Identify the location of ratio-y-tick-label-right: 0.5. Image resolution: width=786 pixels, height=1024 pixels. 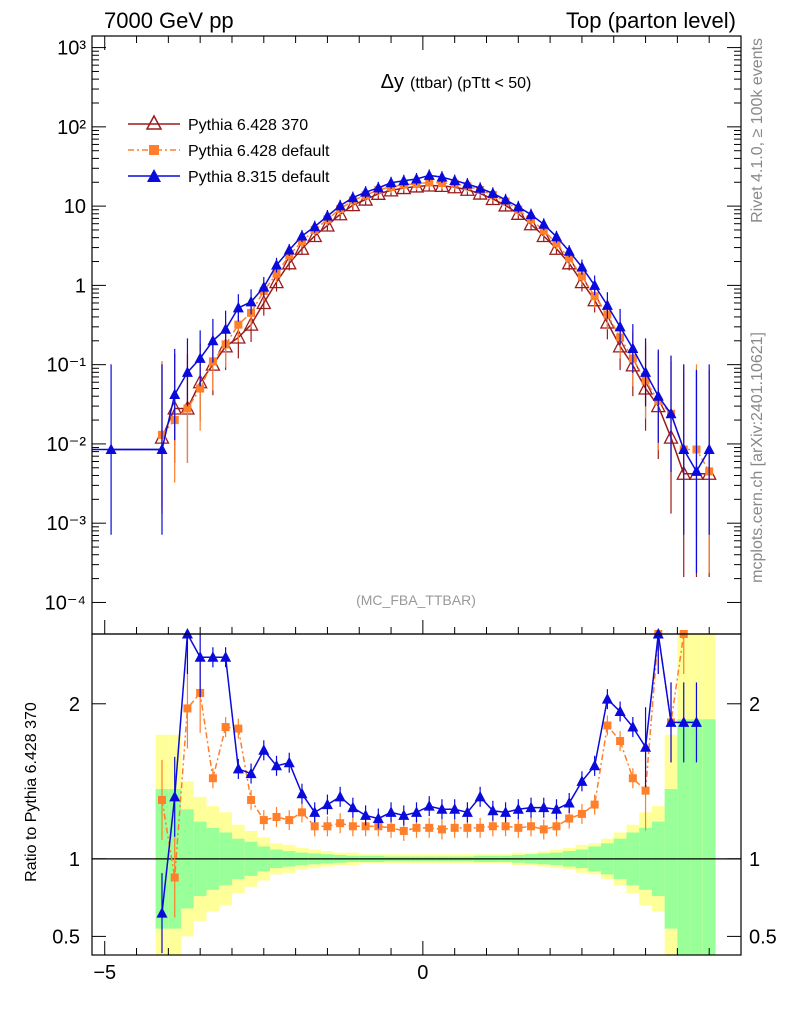
(763, 937).